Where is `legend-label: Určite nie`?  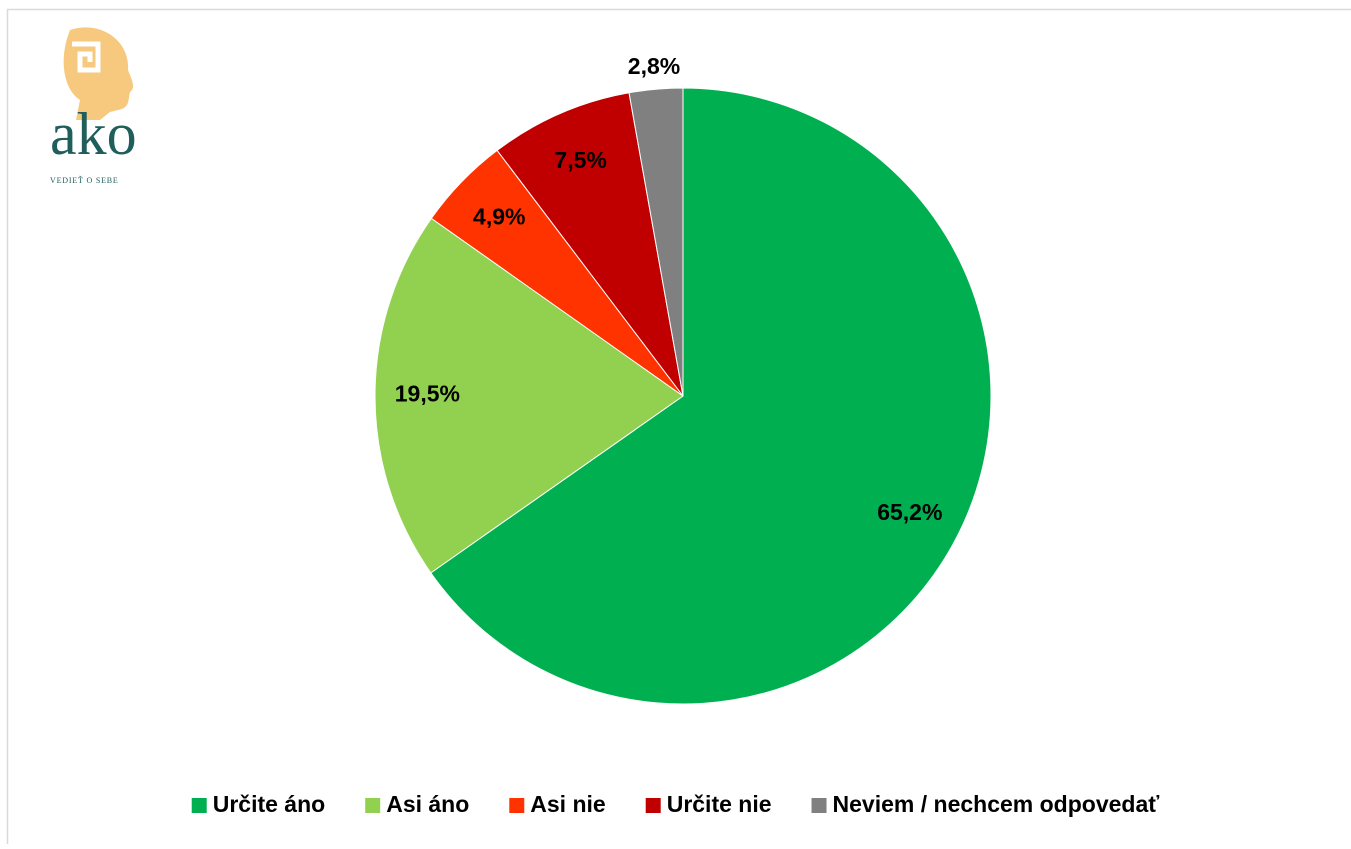 legend-label: Určite nie is located at coordinates (719, 804).